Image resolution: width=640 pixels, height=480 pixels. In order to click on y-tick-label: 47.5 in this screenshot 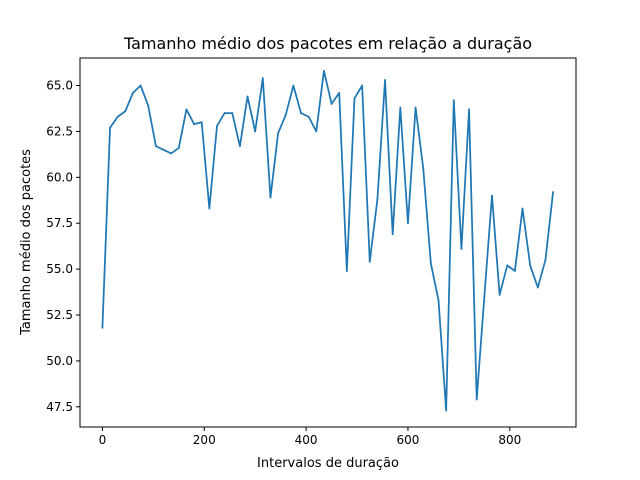, I will do `click(59, 407)`.